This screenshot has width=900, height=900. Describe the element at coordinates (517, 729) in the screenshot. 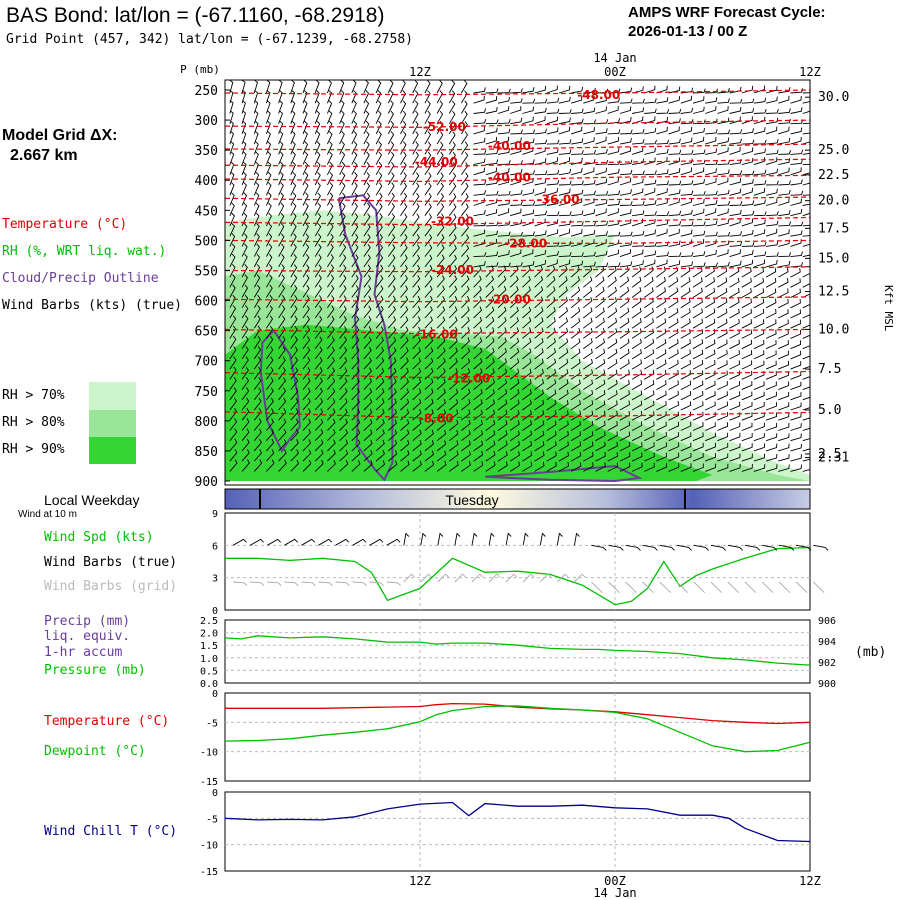

I see `dewpoint-line` at that location.